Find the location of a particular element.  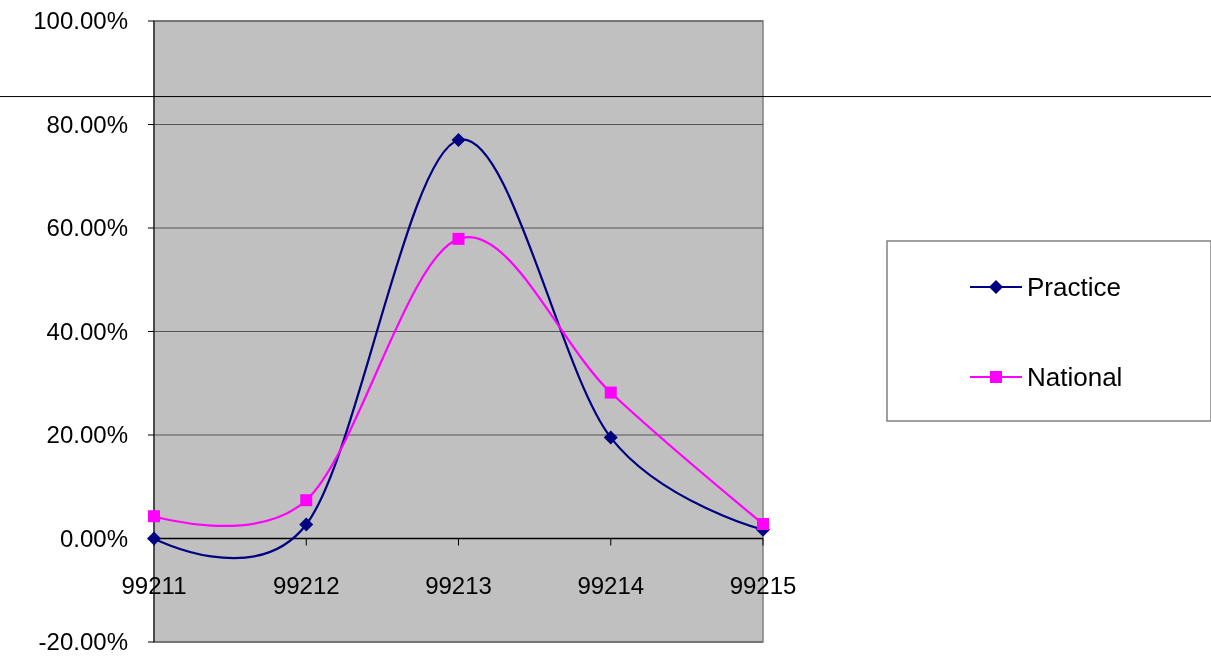

y-tick-label: 20.00% is located at coordinates (87, 435).